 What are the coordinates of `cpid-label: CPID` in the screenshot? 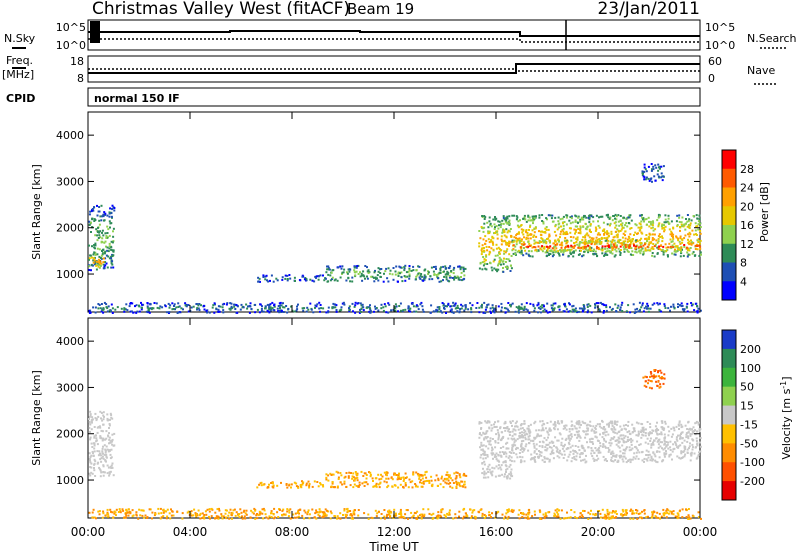 It's located at (20, 98).